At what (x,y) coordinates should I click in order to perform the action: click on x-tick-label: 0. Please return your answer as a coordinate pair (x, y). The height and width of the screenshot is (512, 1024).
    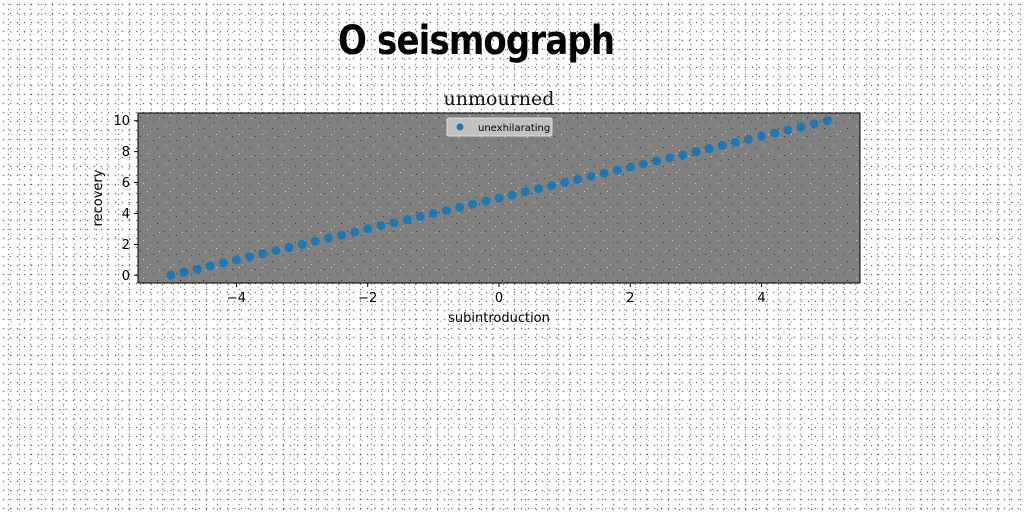
    Looking at the image, I should click on (499, 298).